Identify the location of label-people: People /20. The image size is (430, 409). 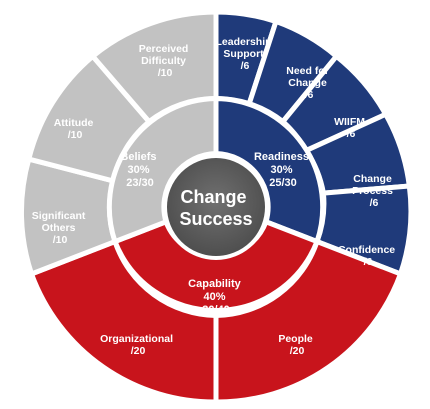
(296, 345).